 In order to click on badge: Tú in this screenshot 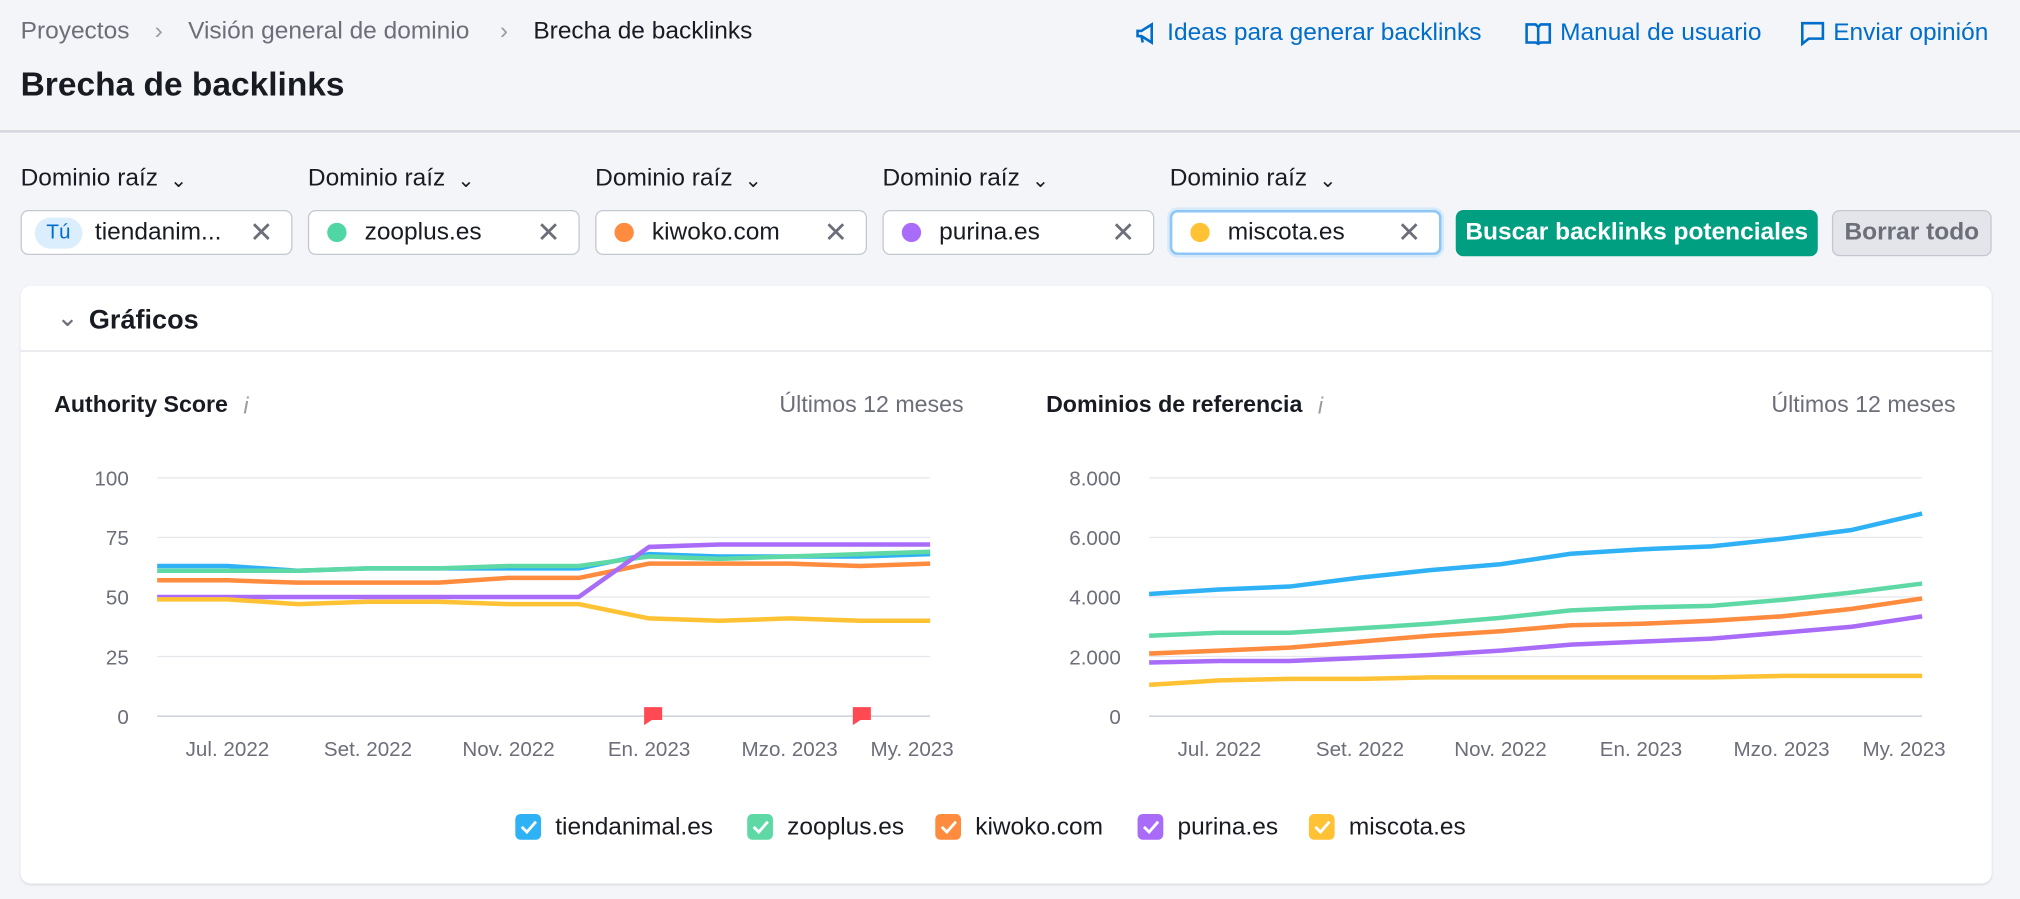, I will do `click(58, 232)`.